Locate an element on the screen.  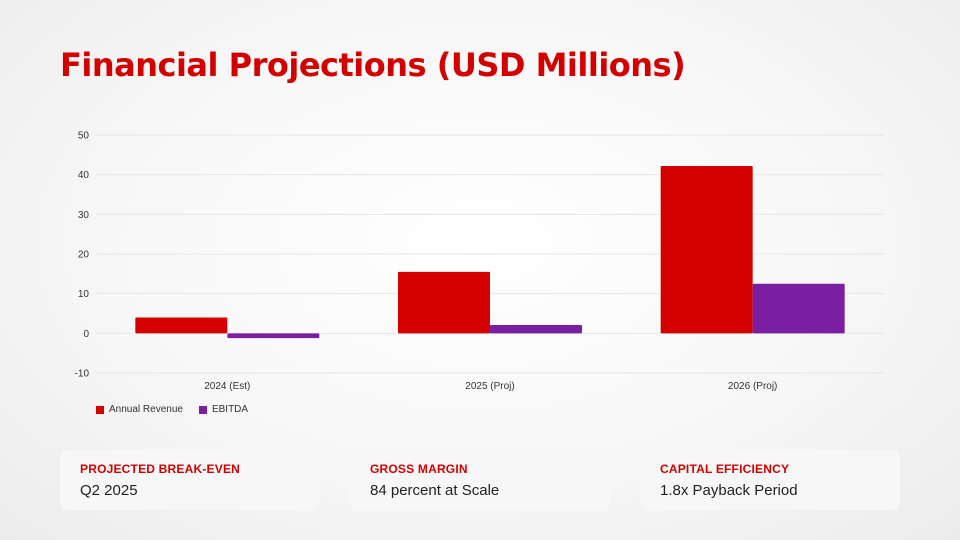
x-tick-label: 2024 (Est) is located at coordinates (227, 386).